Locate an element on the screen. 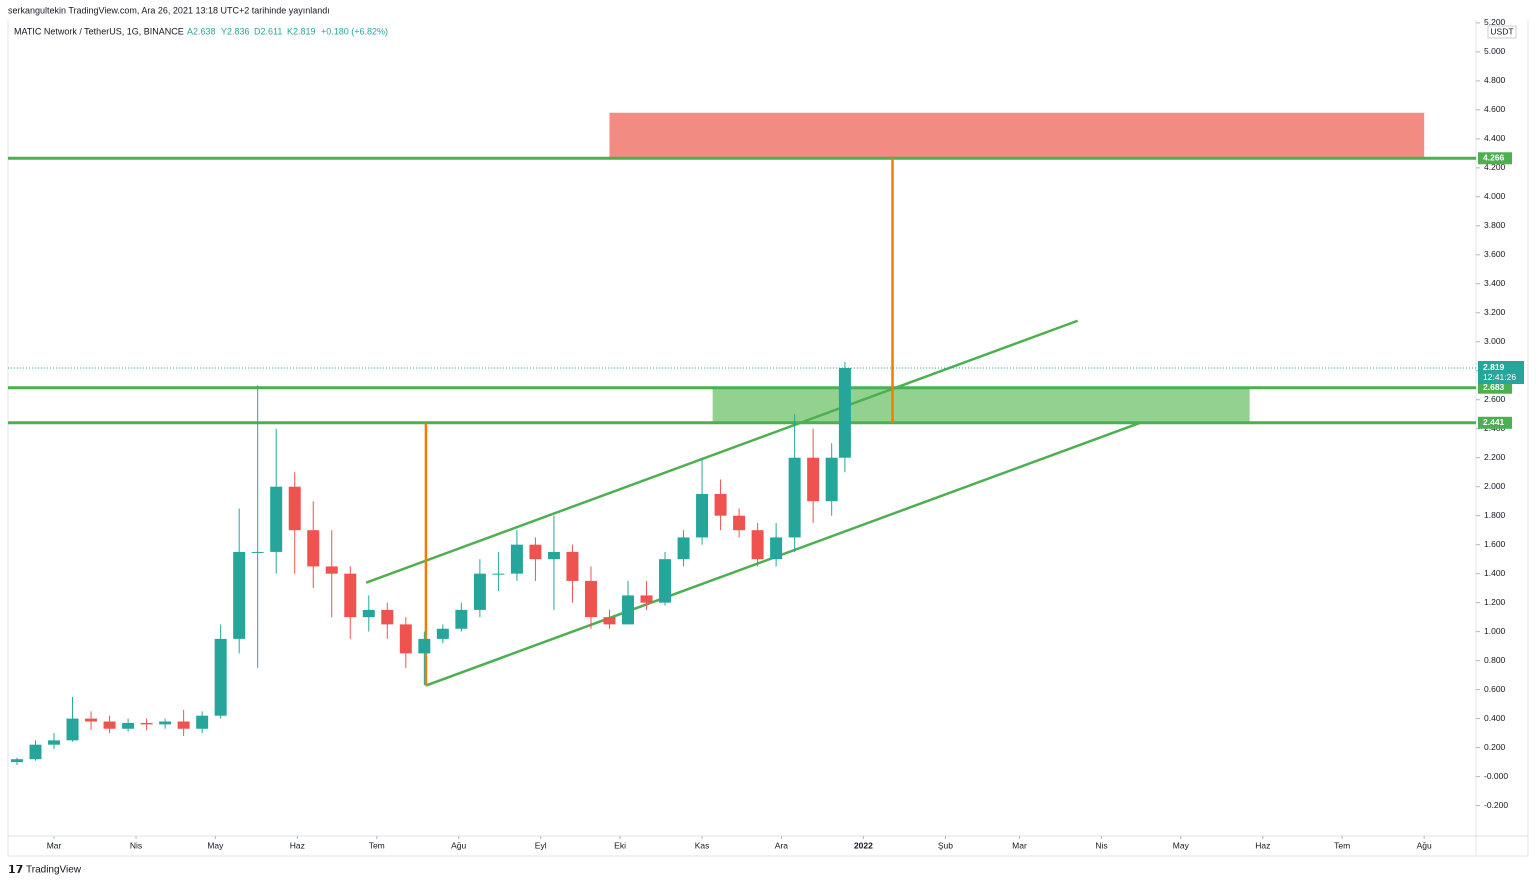 The height and width of the screenshot is (884, 1536). x-tick-label: Eki is located at coordinates (620, 845).